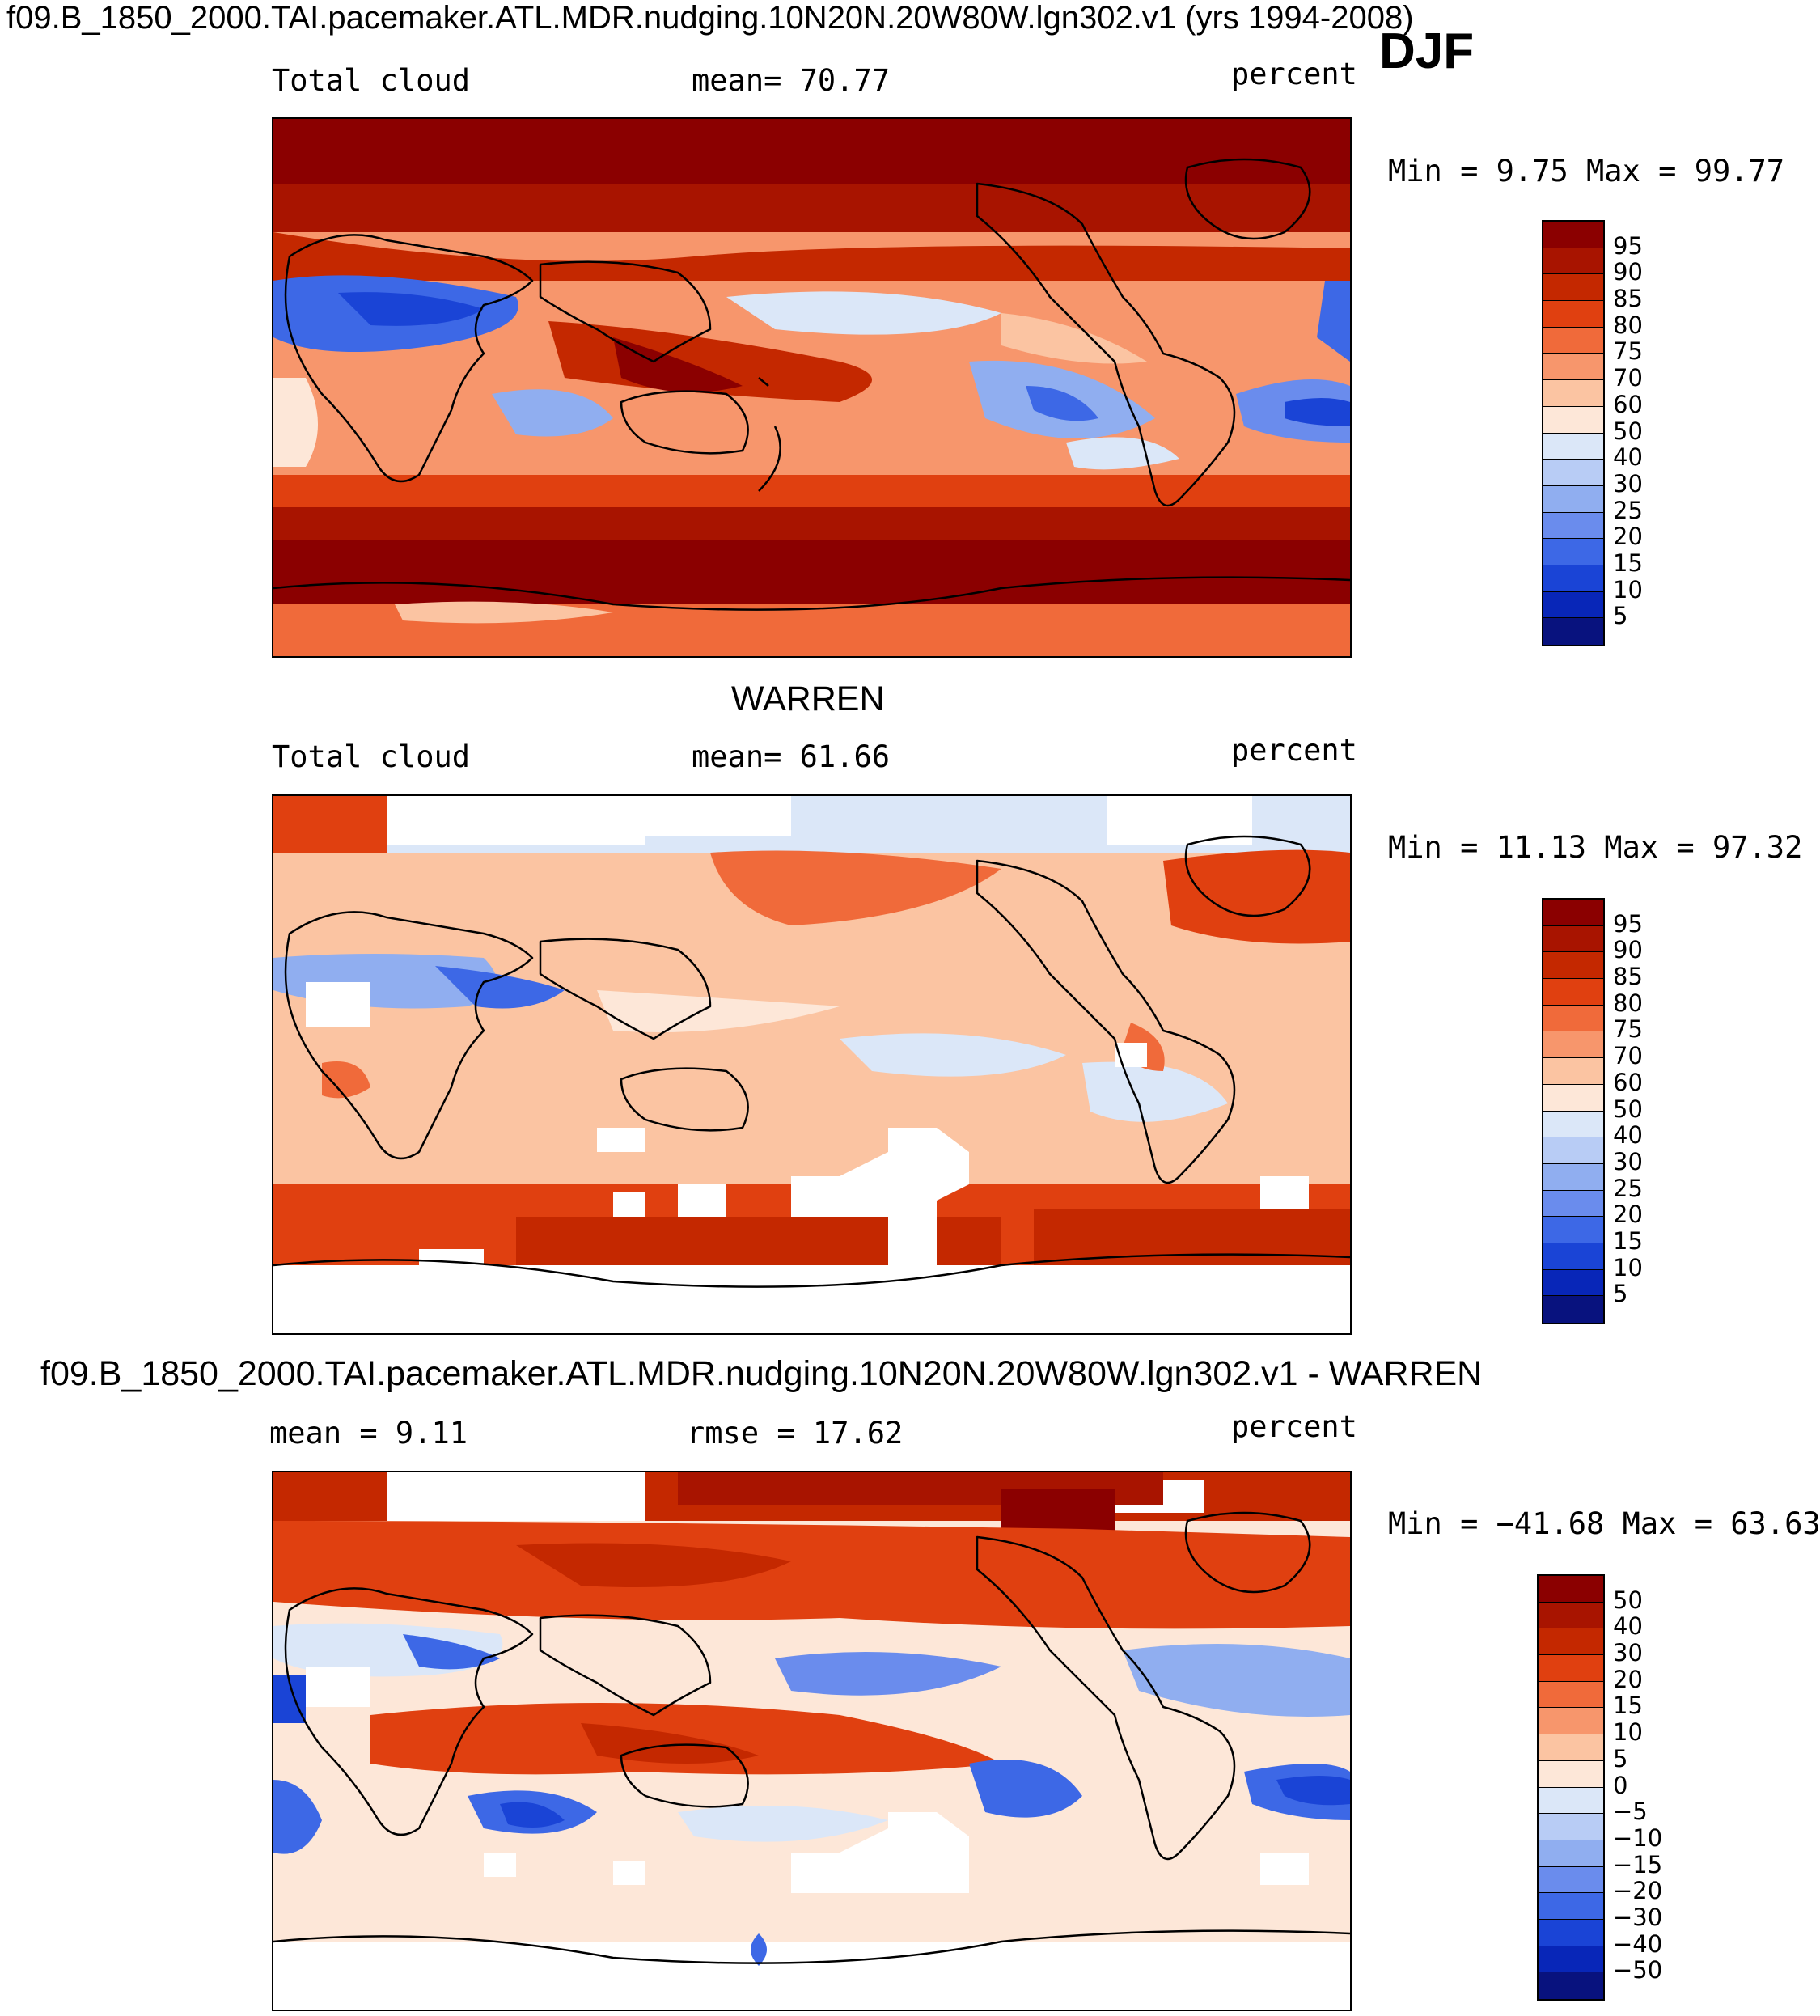 Image resolution: width=1820 pixels, height=2016 pixels. I want to click on season-label: DJF, so click(1427, 51).